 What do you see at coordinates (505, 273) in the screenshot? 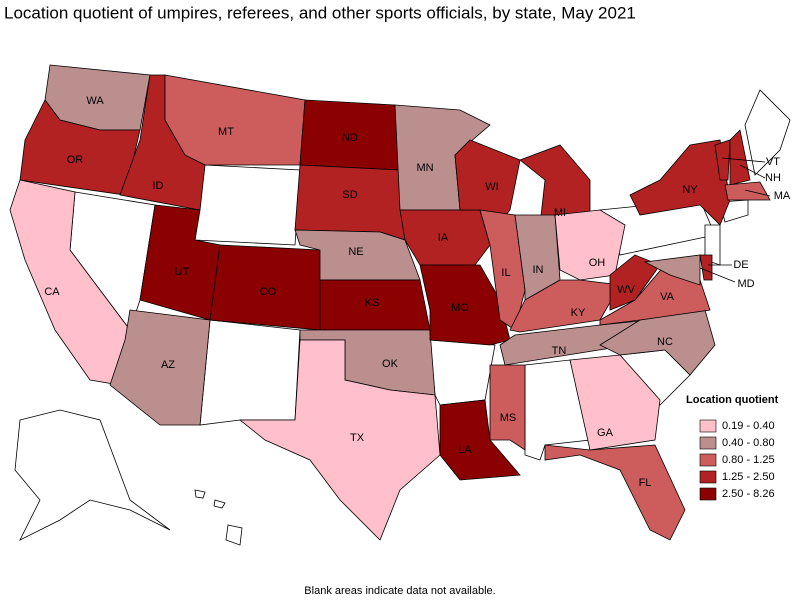
I see `state-label: IL` at bounding box center [505, 273].